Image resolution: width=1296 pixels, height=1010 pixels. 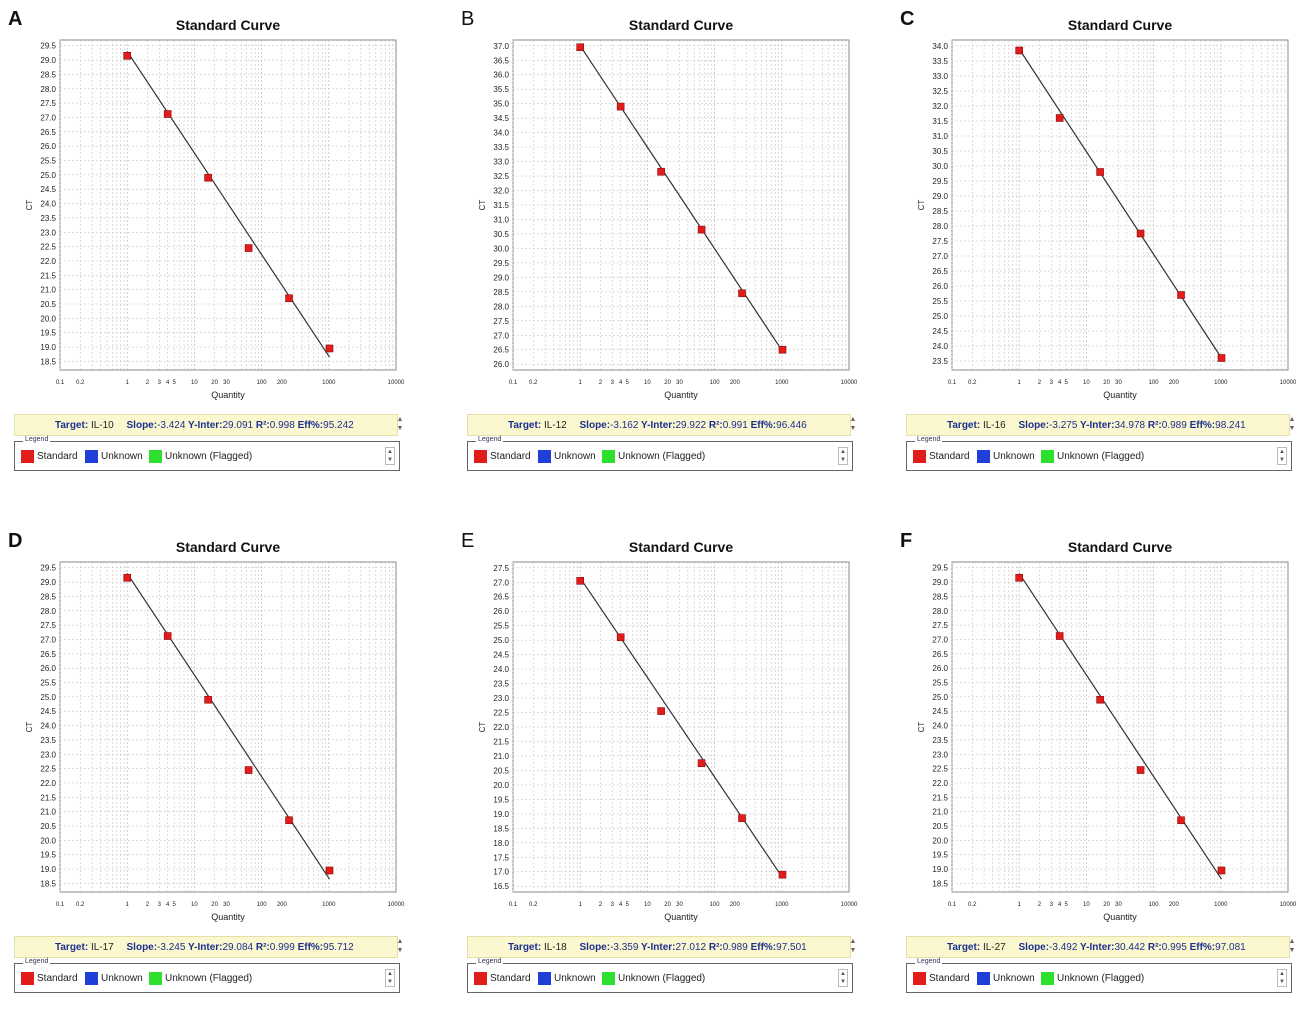 I want to click on y-tick-label: 26.0, so click(x=501, y=611).